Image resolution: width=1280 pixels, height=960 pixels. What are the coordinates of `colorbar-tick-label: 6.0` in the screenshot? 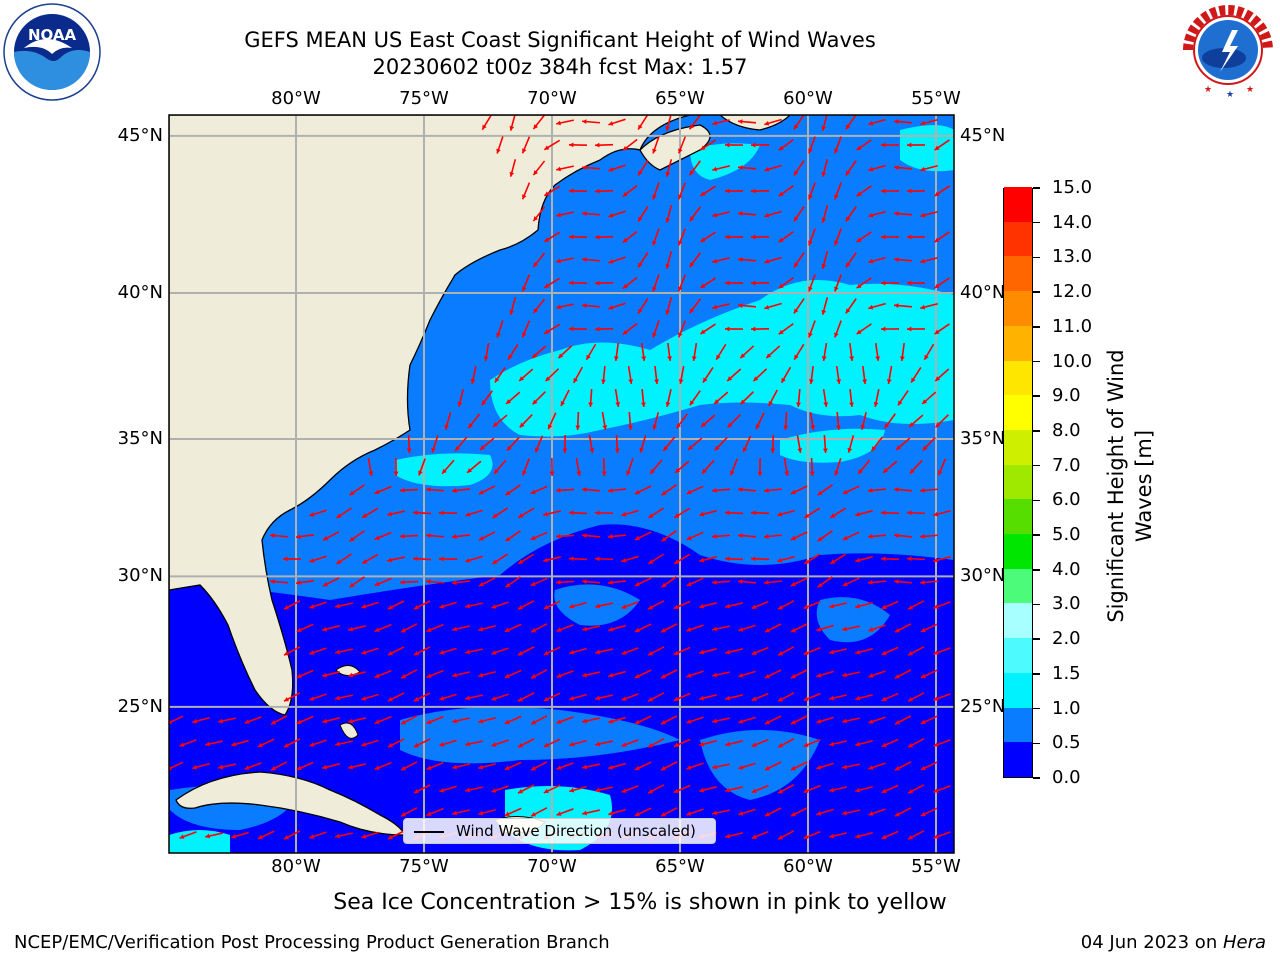 It's located at (1066, 500).